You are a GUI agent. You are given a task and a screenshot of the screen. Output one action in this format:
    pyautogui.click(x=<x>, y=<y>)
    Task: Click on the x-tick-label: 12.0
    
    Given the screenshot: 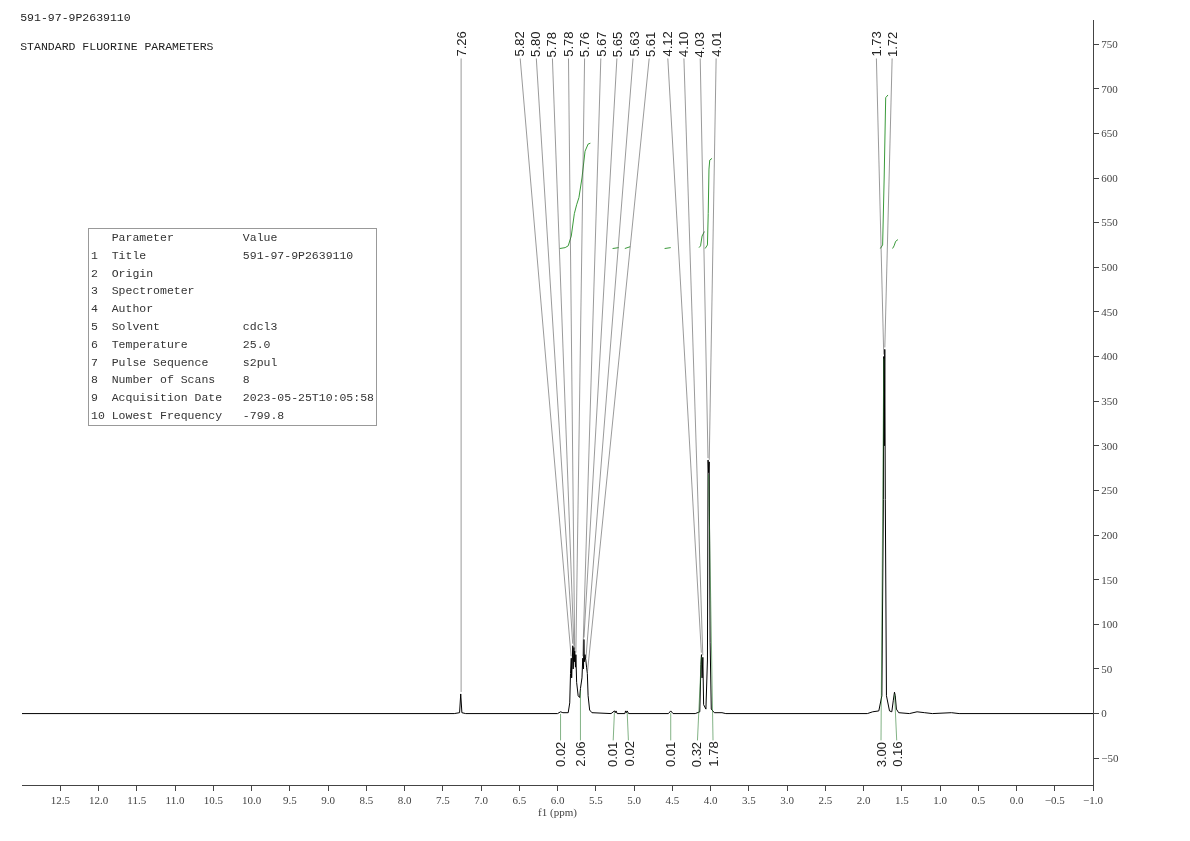 What is the action you would take?
    pyautogui.click(x=98, y=800)
    